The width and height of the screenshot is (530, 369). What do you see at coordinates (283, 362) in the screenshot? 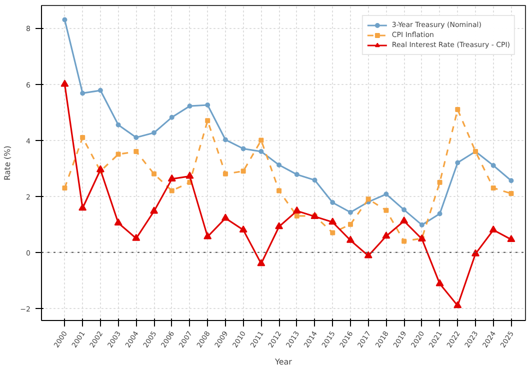
I see `x-axis-title: Year` at bounding box center [283, 362].